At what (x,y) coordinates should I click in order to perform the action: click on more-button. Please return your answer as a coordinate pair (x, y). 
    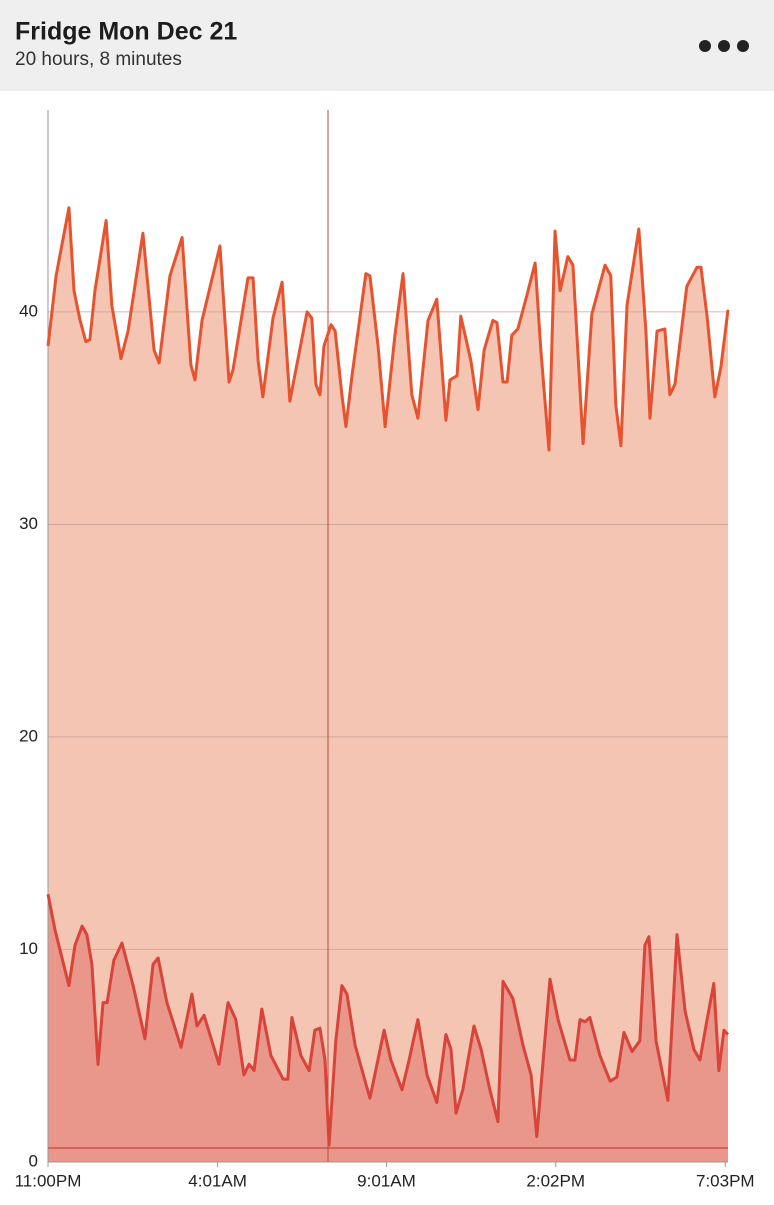
    Looking at the image, I should click on (724, 46).